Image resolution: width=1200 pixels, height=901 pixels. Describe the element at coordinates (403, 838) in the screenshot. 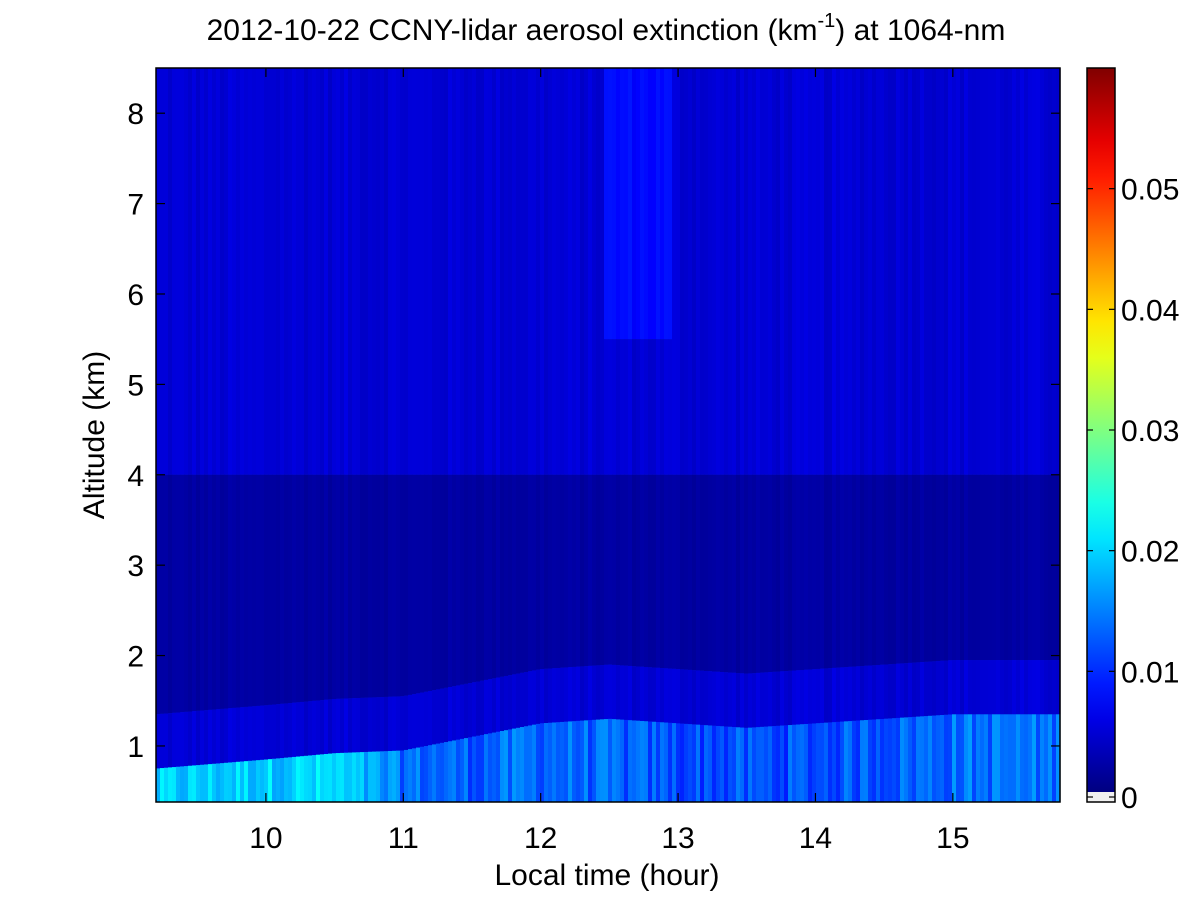

I see `x-tick-label: 11` at that location.